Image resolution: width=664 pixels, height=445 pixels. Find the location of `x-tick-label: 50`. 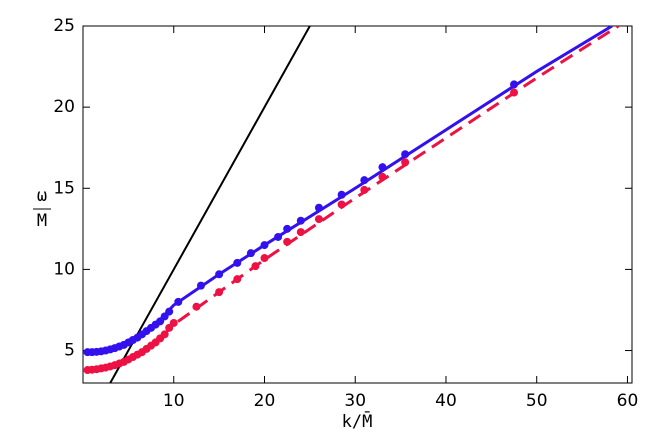

x-tick-label: 50 is located at coordinates (537, 401).